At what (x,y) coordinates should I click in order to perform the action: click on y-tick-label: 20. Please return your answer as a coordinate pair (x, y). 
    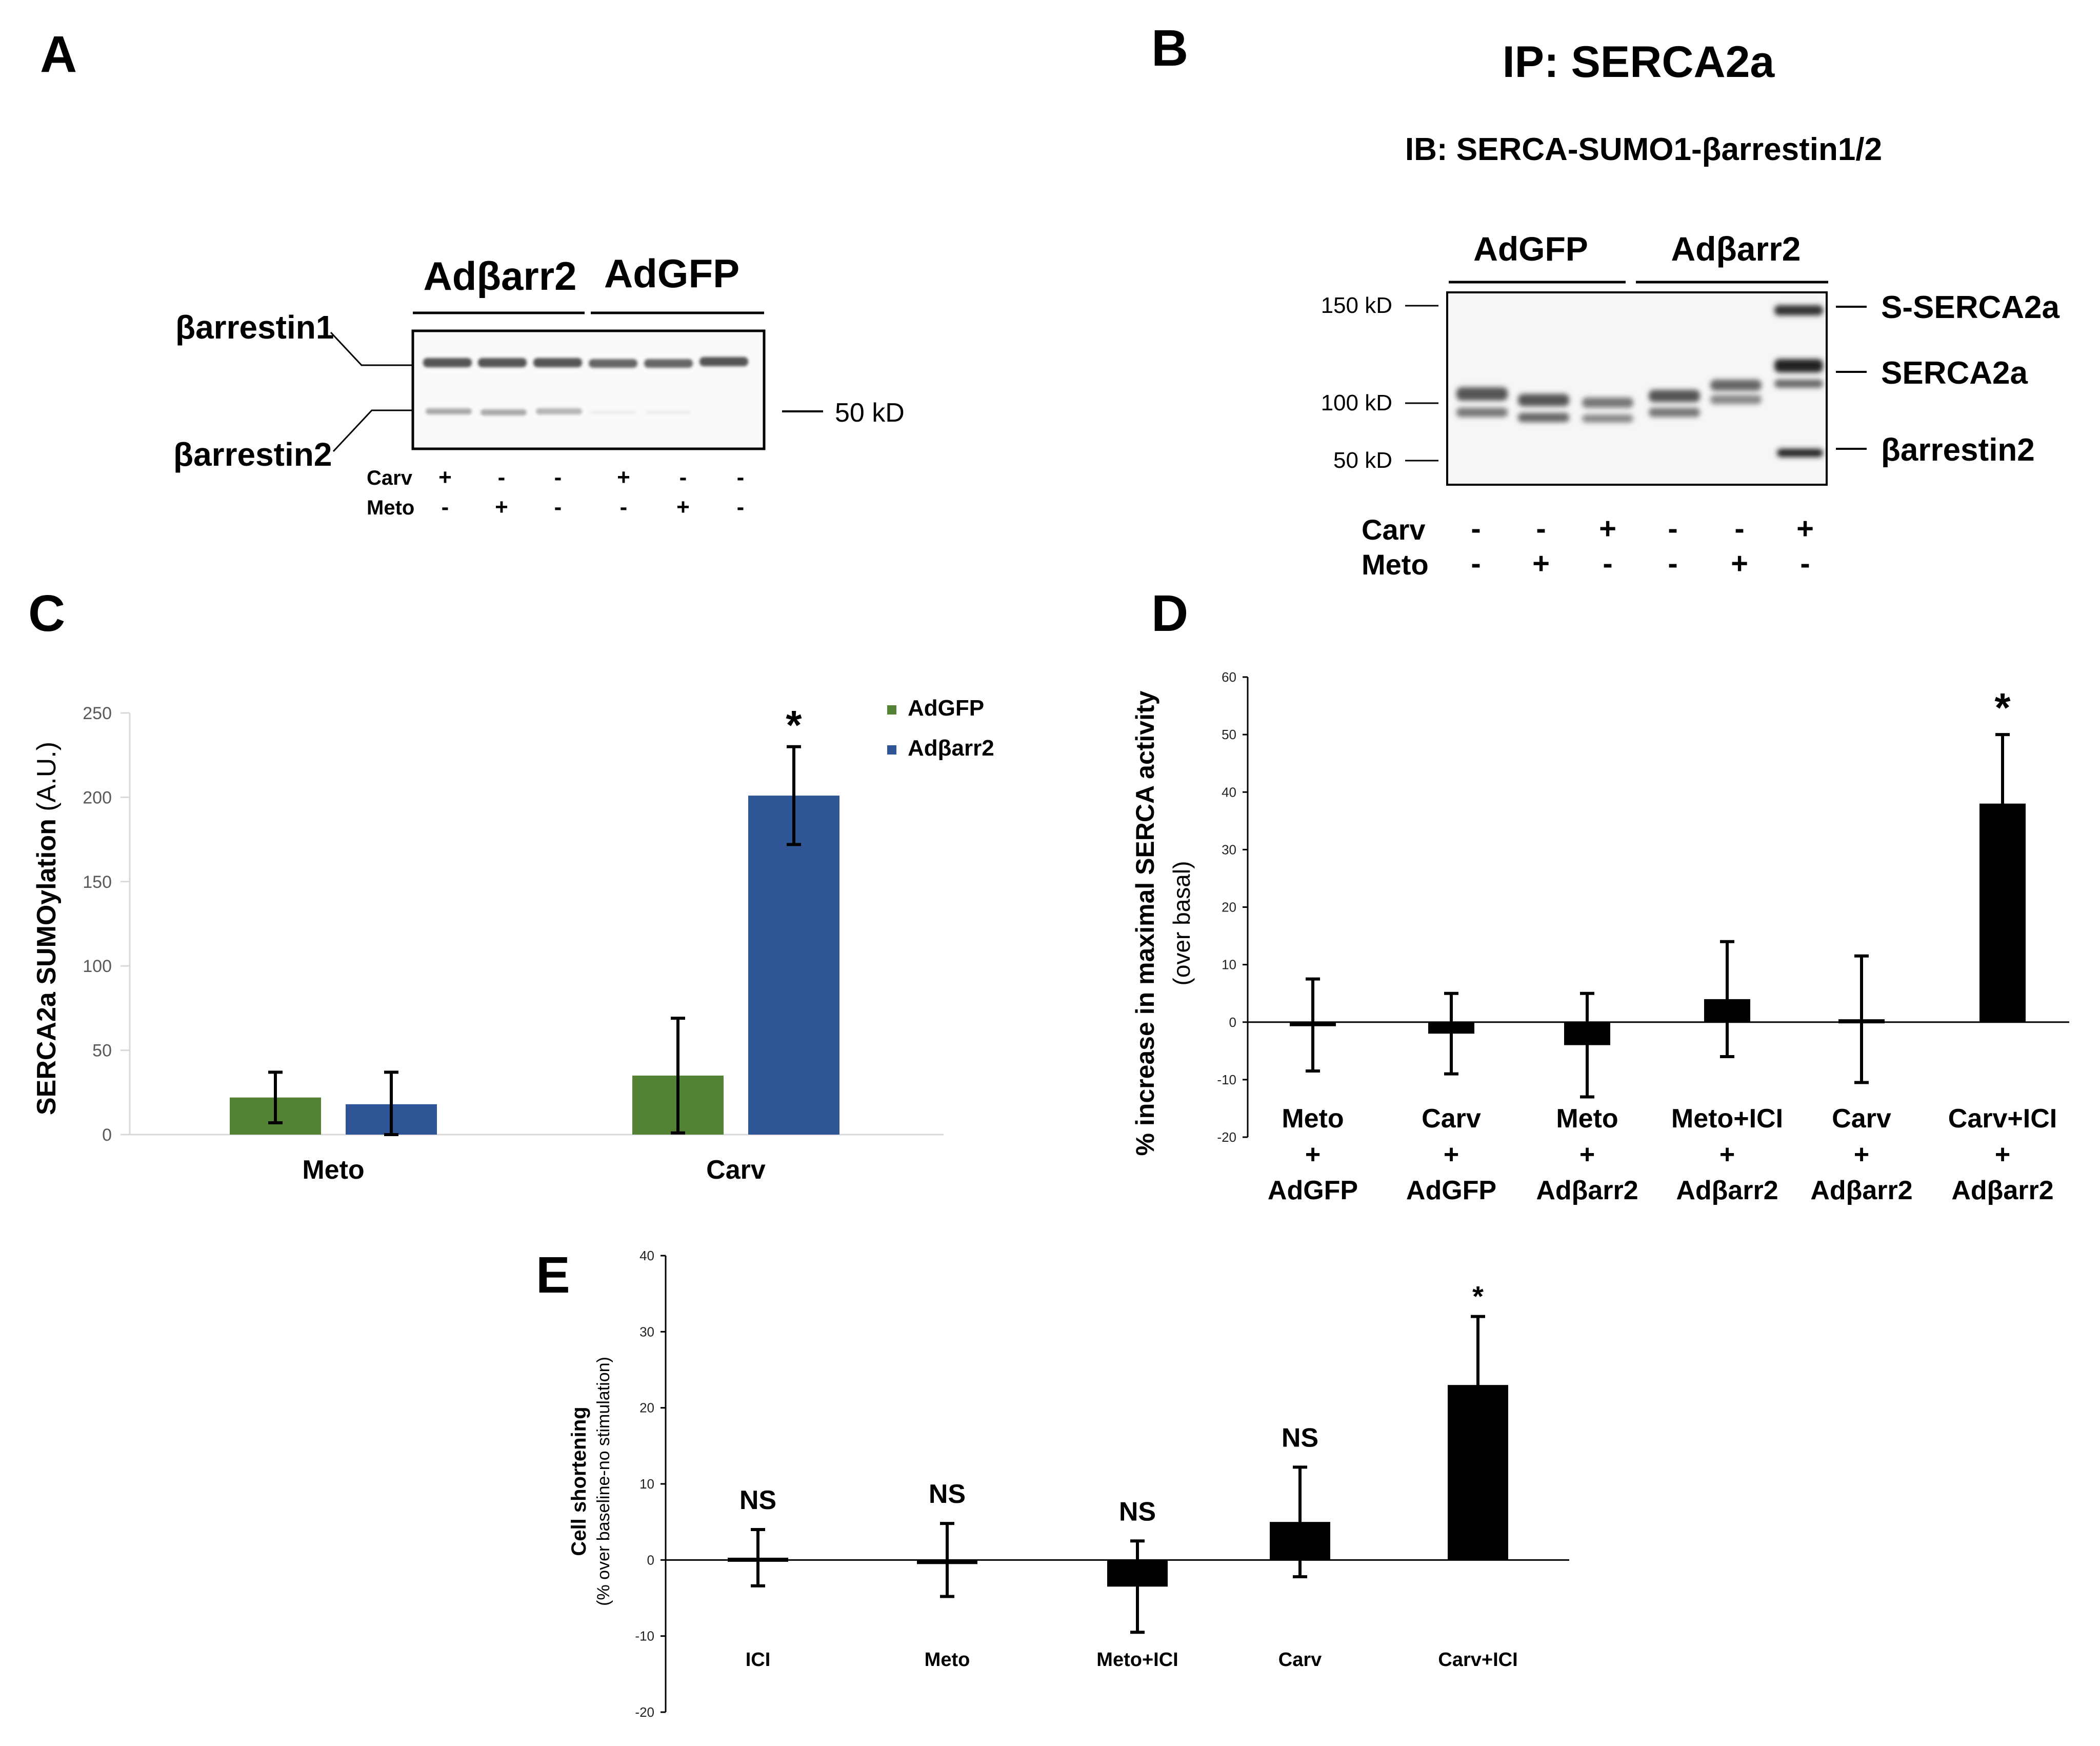
    Looking at the image, I should click on (1229, 908).